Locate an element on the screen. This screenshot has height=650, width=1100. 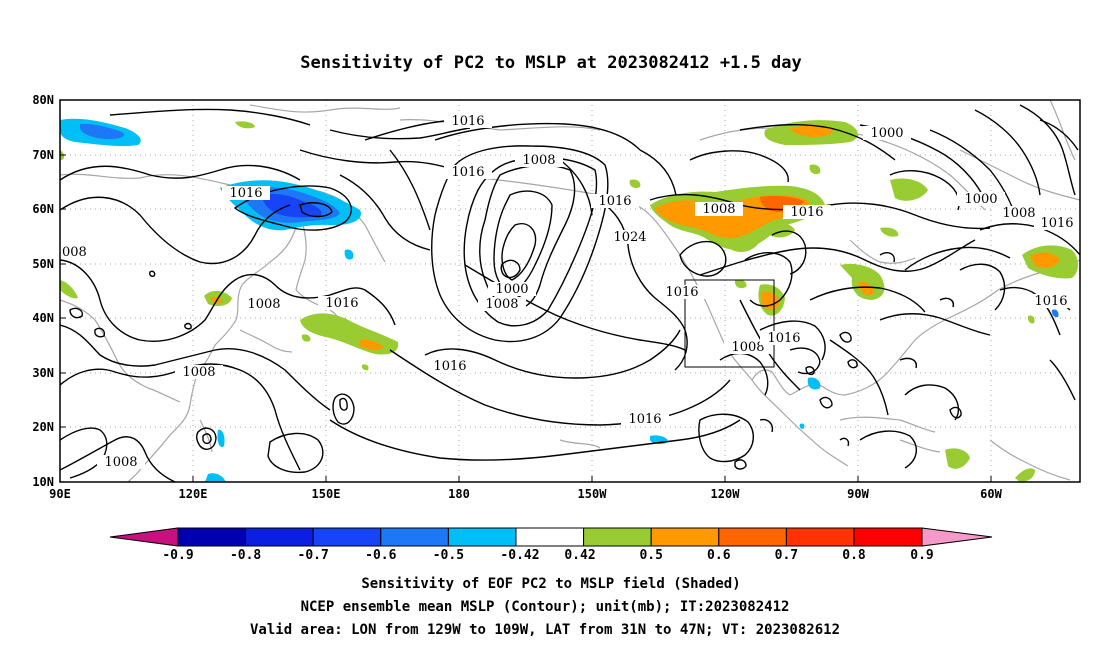
colorbar-label: -0.5 is located at coordinates (448, 555).